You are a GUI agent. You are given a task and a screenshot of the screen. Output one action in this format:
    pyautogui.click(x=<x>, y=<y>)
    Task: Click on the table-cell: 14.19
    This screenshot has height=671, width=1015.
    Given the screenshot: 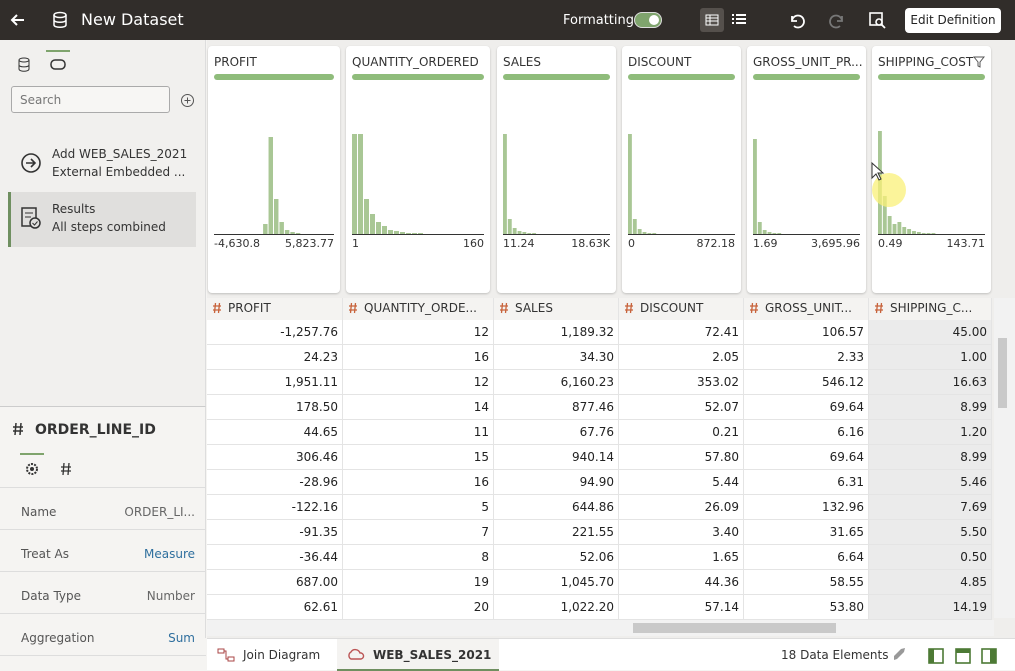 What is the action you would take?
    pyautogui.click(x=930, y=607)
    